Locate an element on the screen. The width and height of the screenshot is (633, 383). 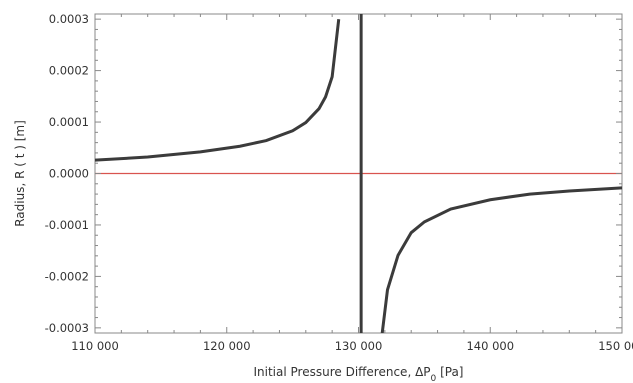
y-tick-label: 0.0000 is located at coordinates (69, 174).